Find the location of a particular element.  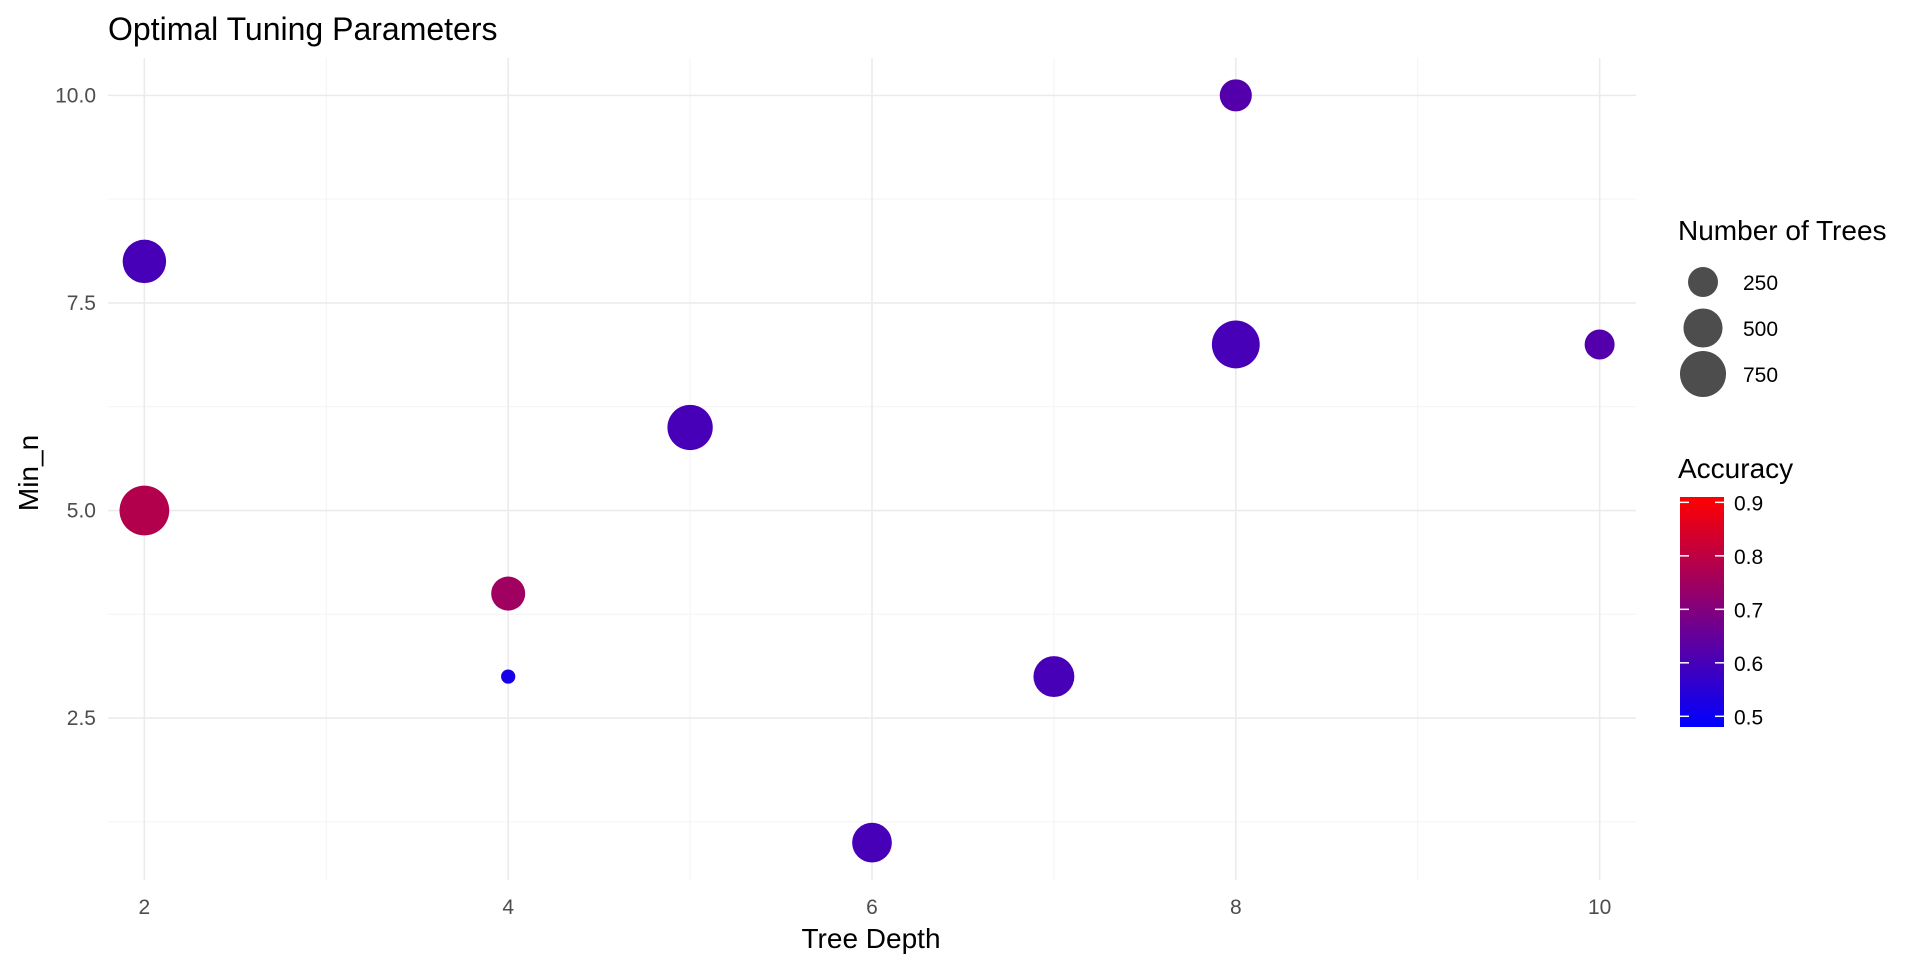

y-tick-label: 10.0 is located at coordinates (75, 95).